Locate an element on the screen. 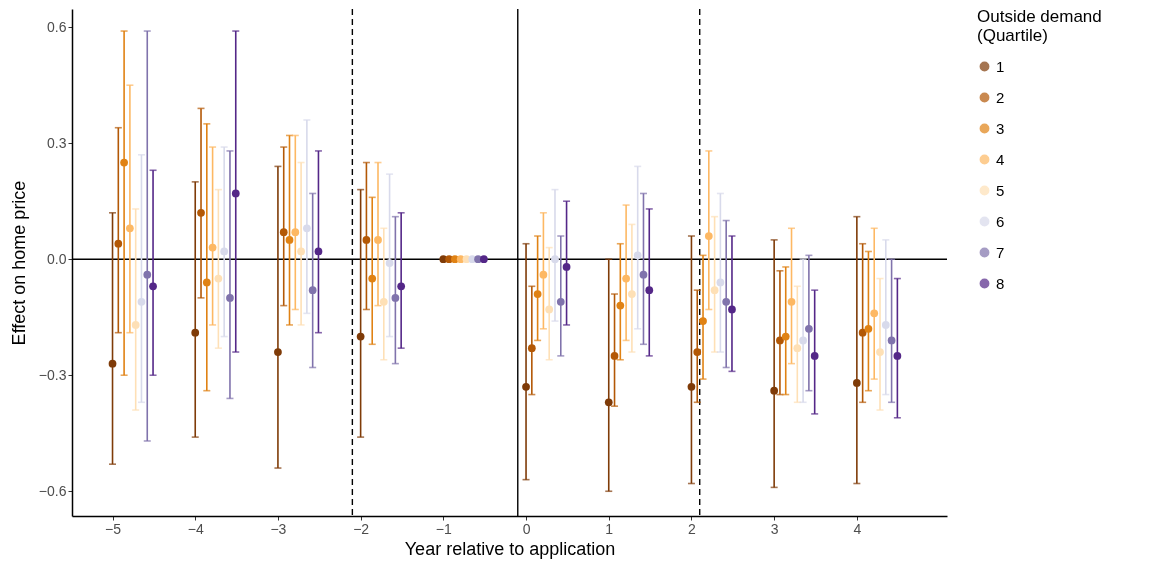 Image resolution: width=1170 pixels, height=582 pixels. x-tick-label: −5 is located at coordinates (113, 528).